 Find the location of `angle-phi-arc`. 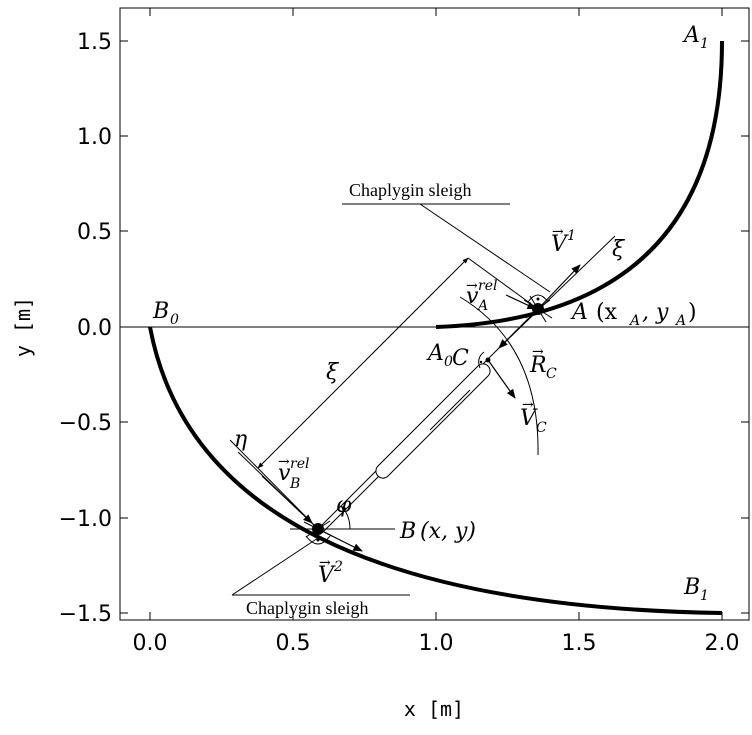

angle-phi-arc is located at coordinates (345, 517).